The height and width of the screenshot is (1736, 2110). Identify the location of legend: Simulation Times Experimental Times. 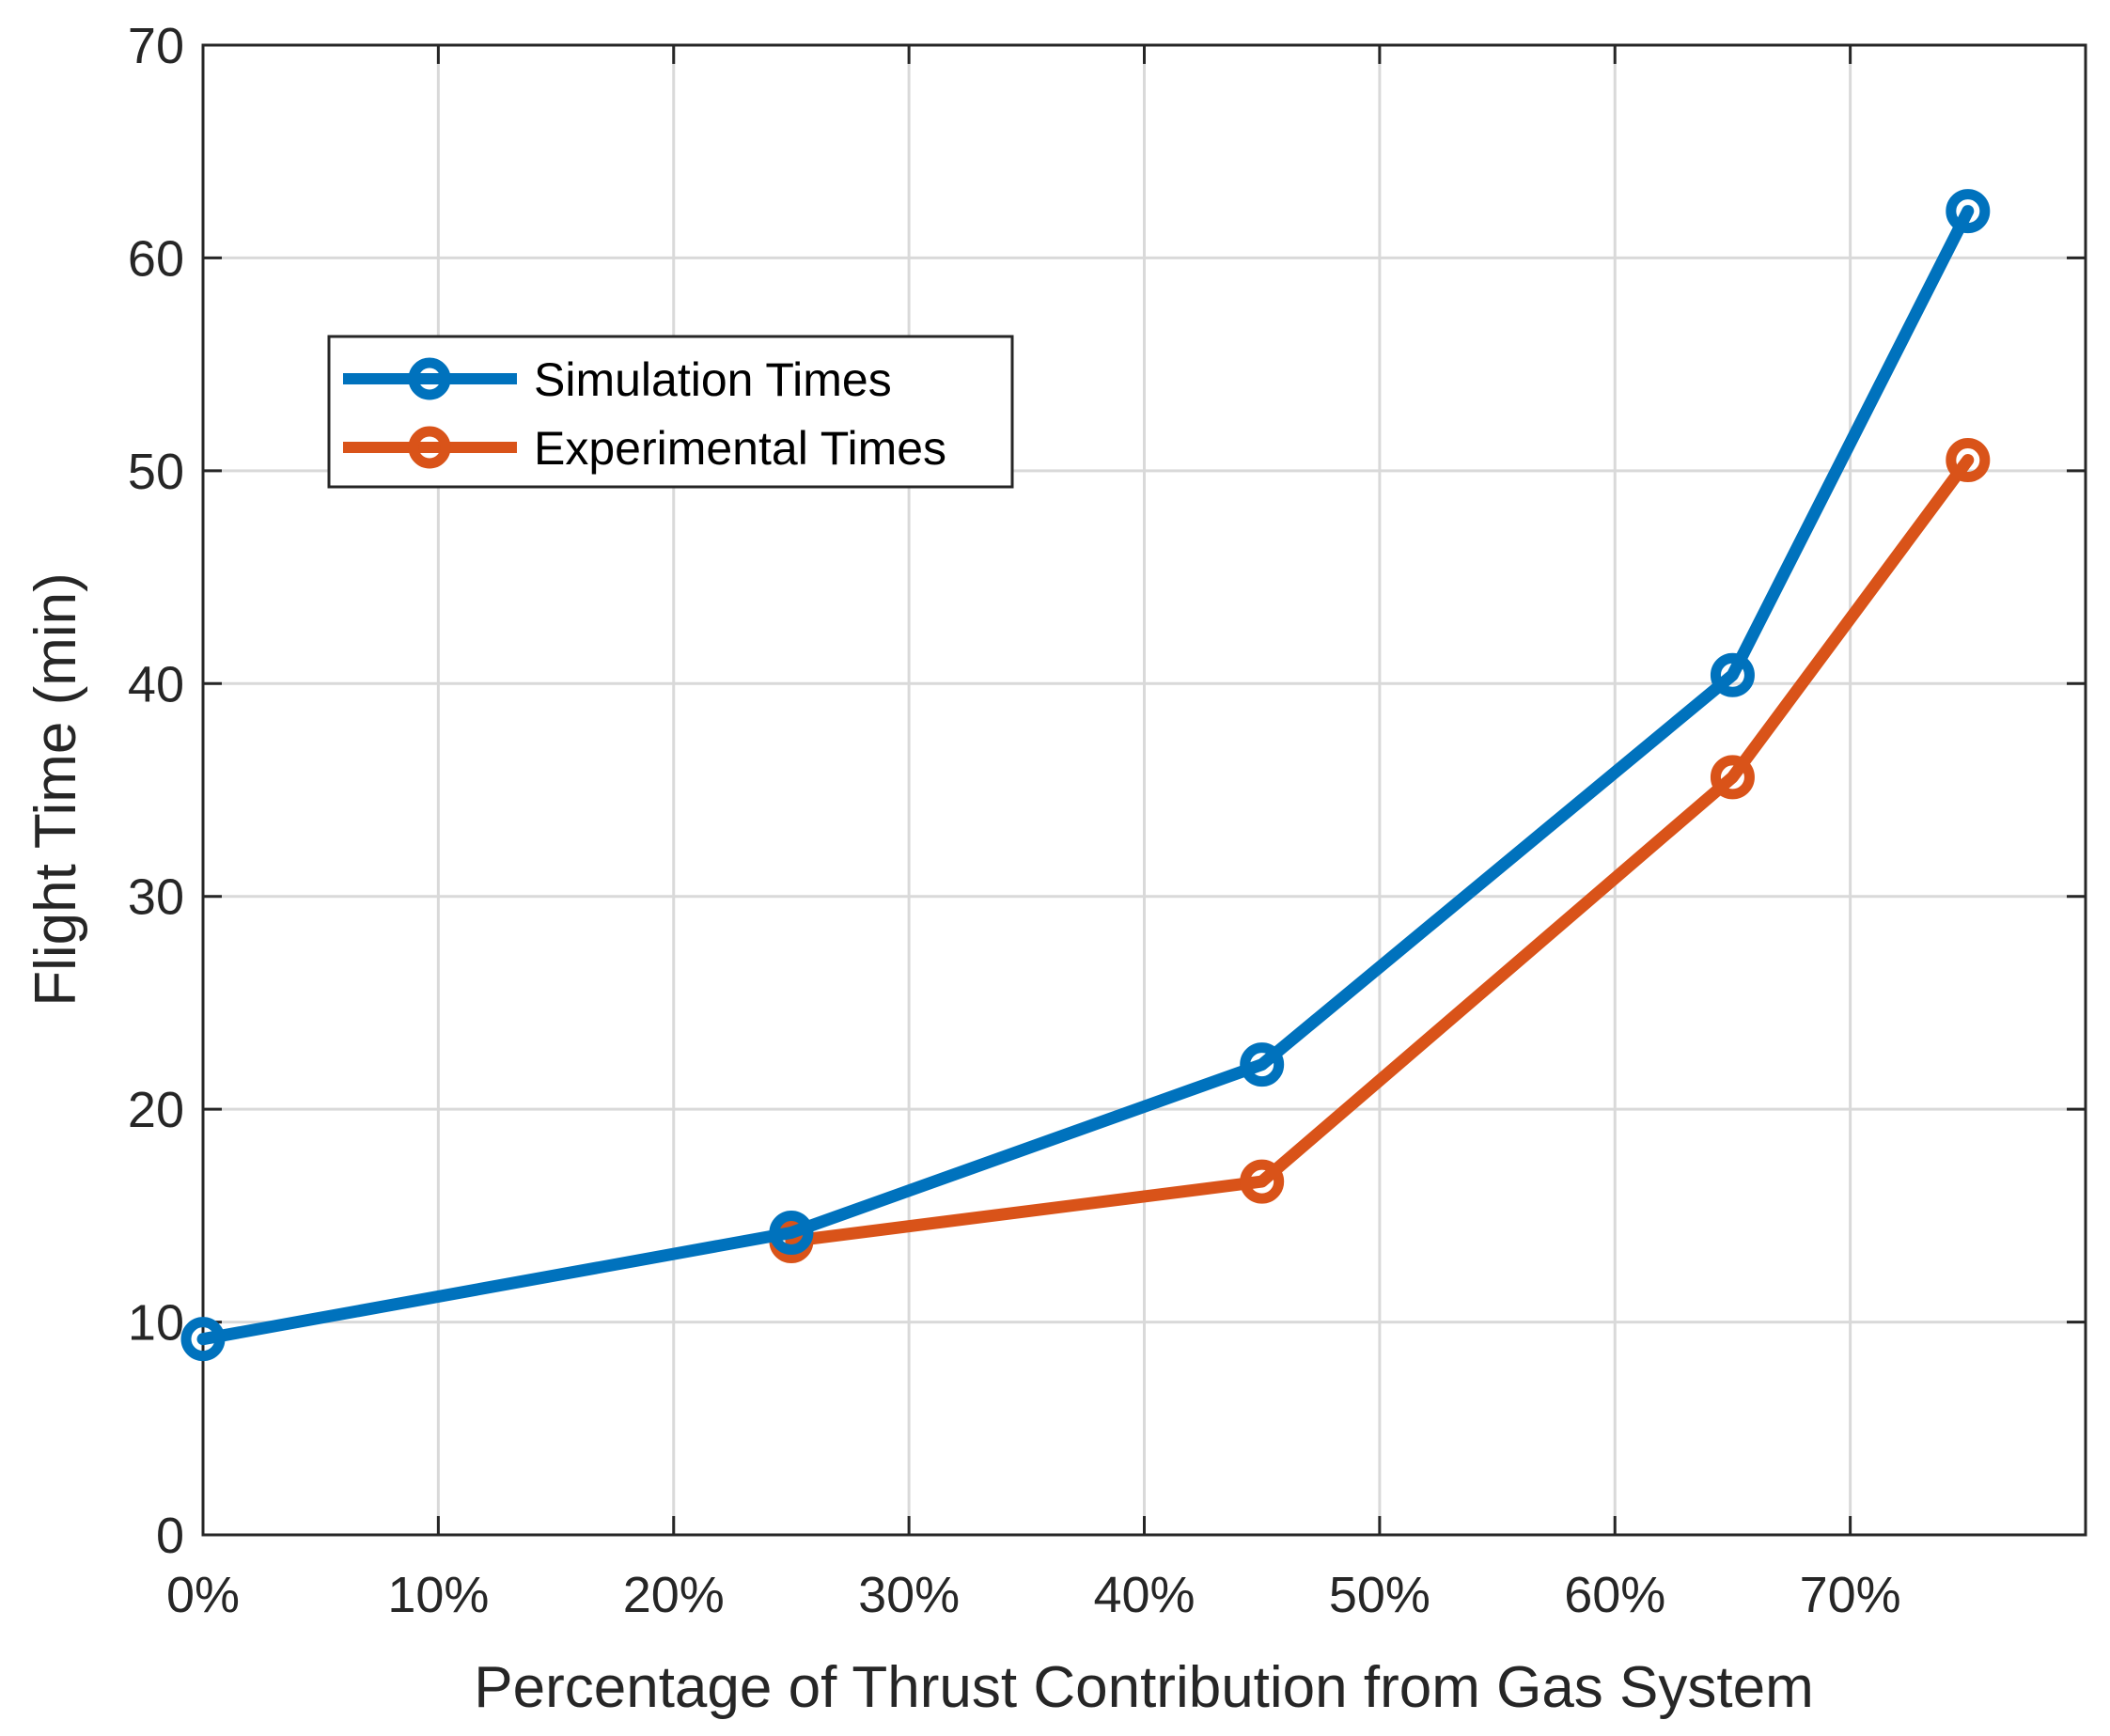
(670, 412).